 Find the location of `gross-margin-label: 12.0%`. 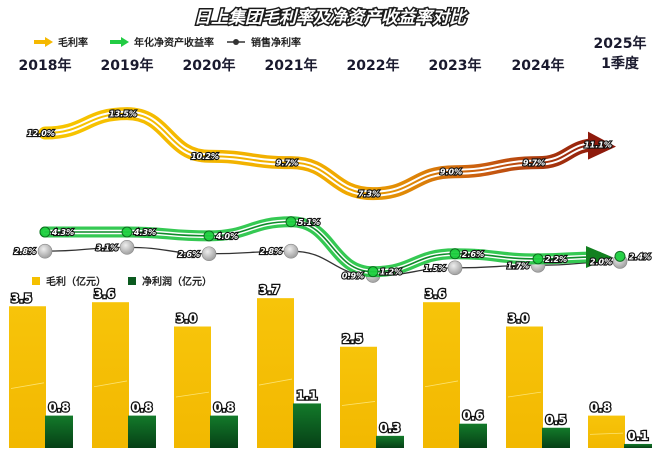

gross-margin-label: 12.0% is located at coordinates (41, 133).